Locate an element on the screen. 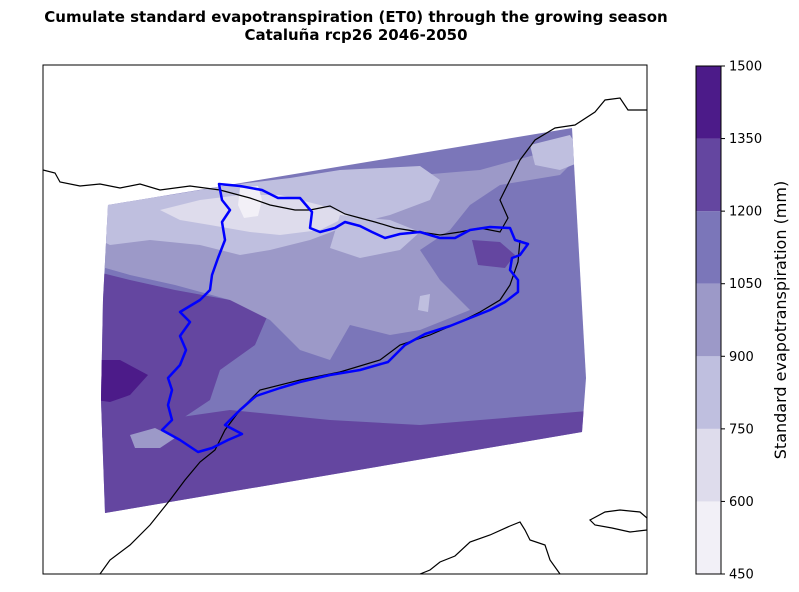 This screenshot has height=592, width=799. colorbar-tick-label: 450 is located at coordinates (741, 575).